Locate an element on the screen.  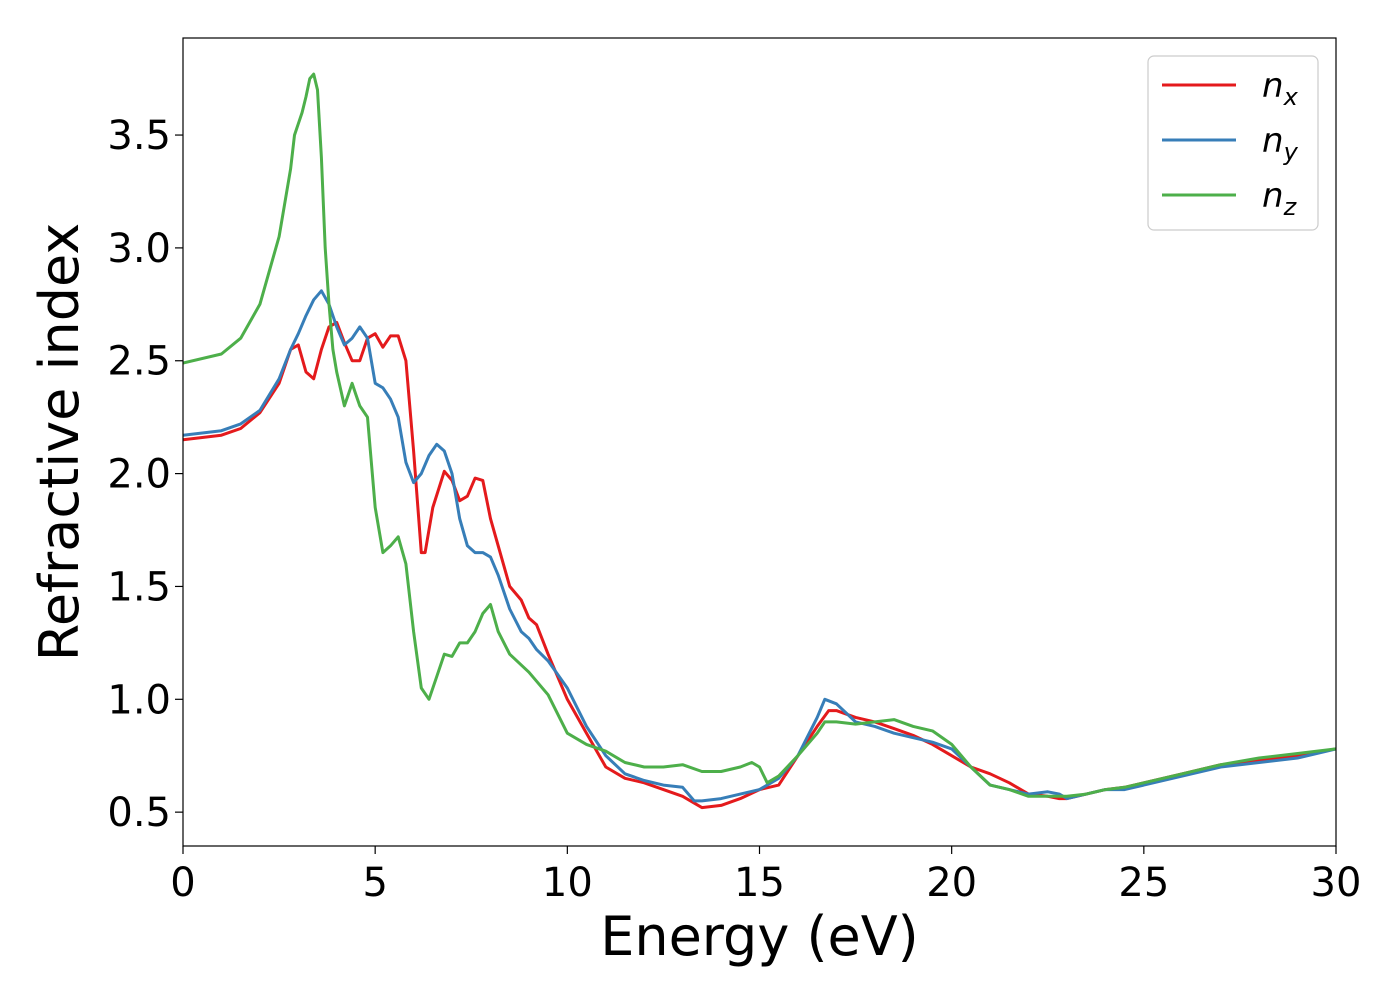
x-tick-label: 20 is located at coordinates (951, 883).